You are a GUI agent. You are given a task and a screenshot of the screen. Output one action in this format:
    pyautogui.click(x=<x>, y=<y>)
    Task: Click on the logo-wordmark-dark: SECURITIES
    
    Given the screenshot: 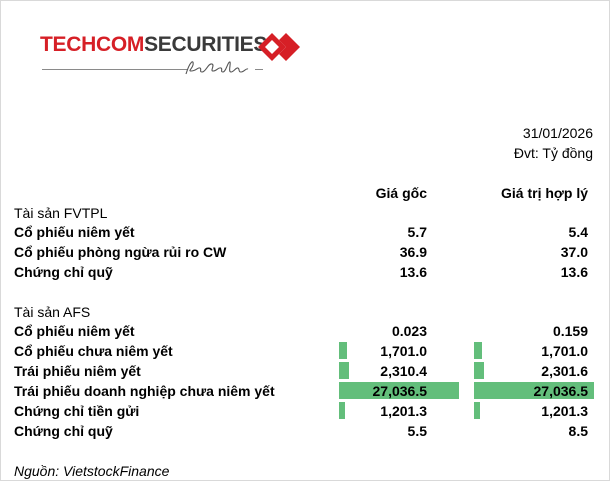 What is the action you would take?
    pyautogui.click(x=206, y=44)
    